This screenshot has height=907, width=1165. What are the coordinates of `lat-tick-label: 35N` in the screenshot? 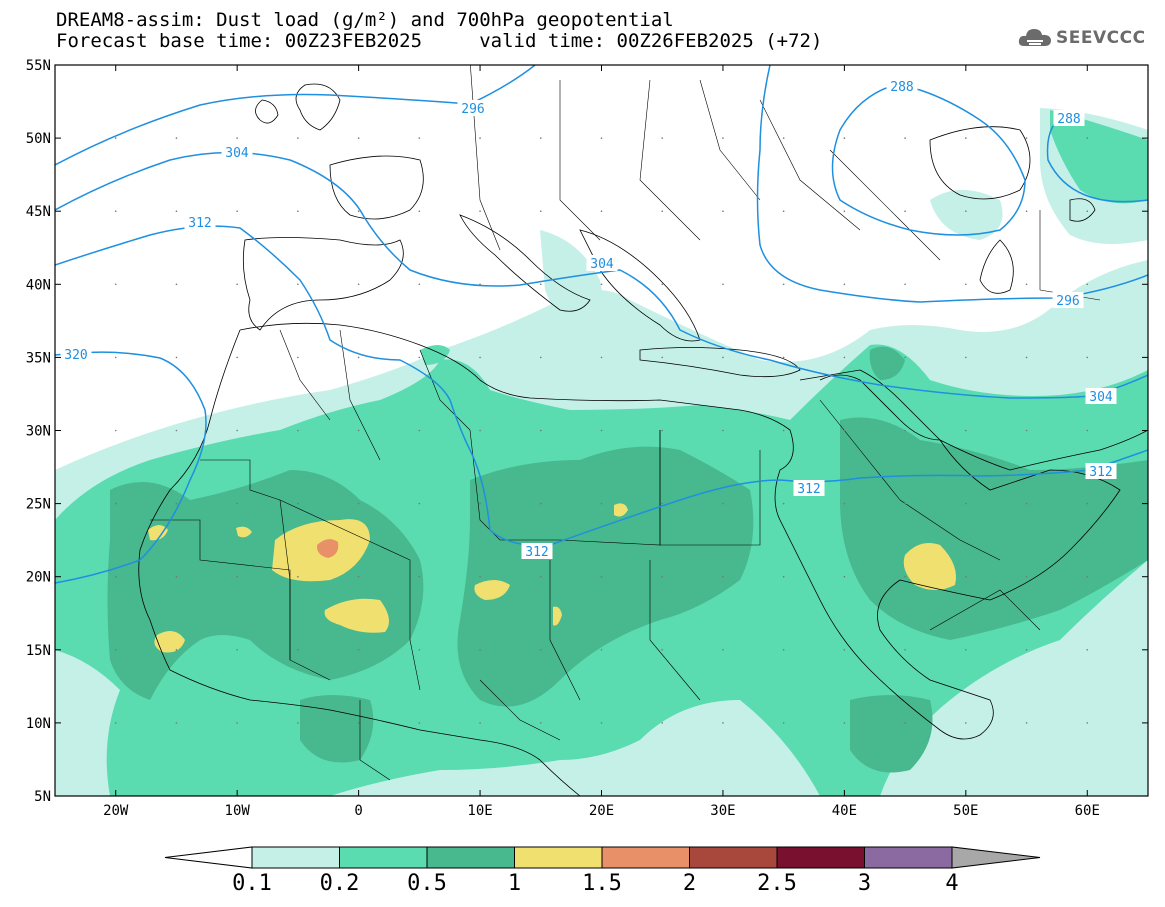 It's located at (38, 358).